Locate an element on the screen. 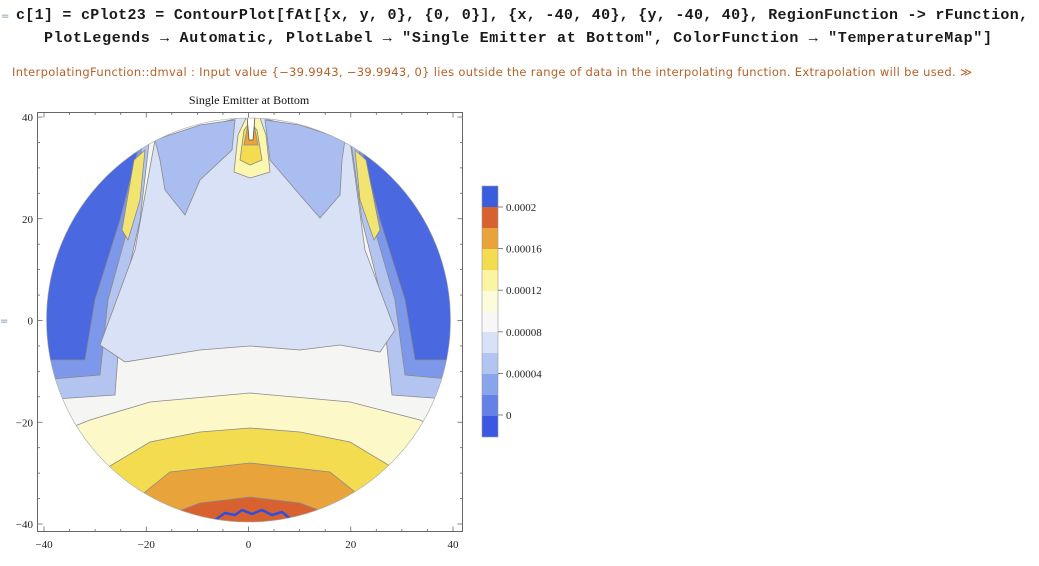 This screenshot has height=566, width=1039. legend-label: 0.00008 is located at coordinates (524, 333).